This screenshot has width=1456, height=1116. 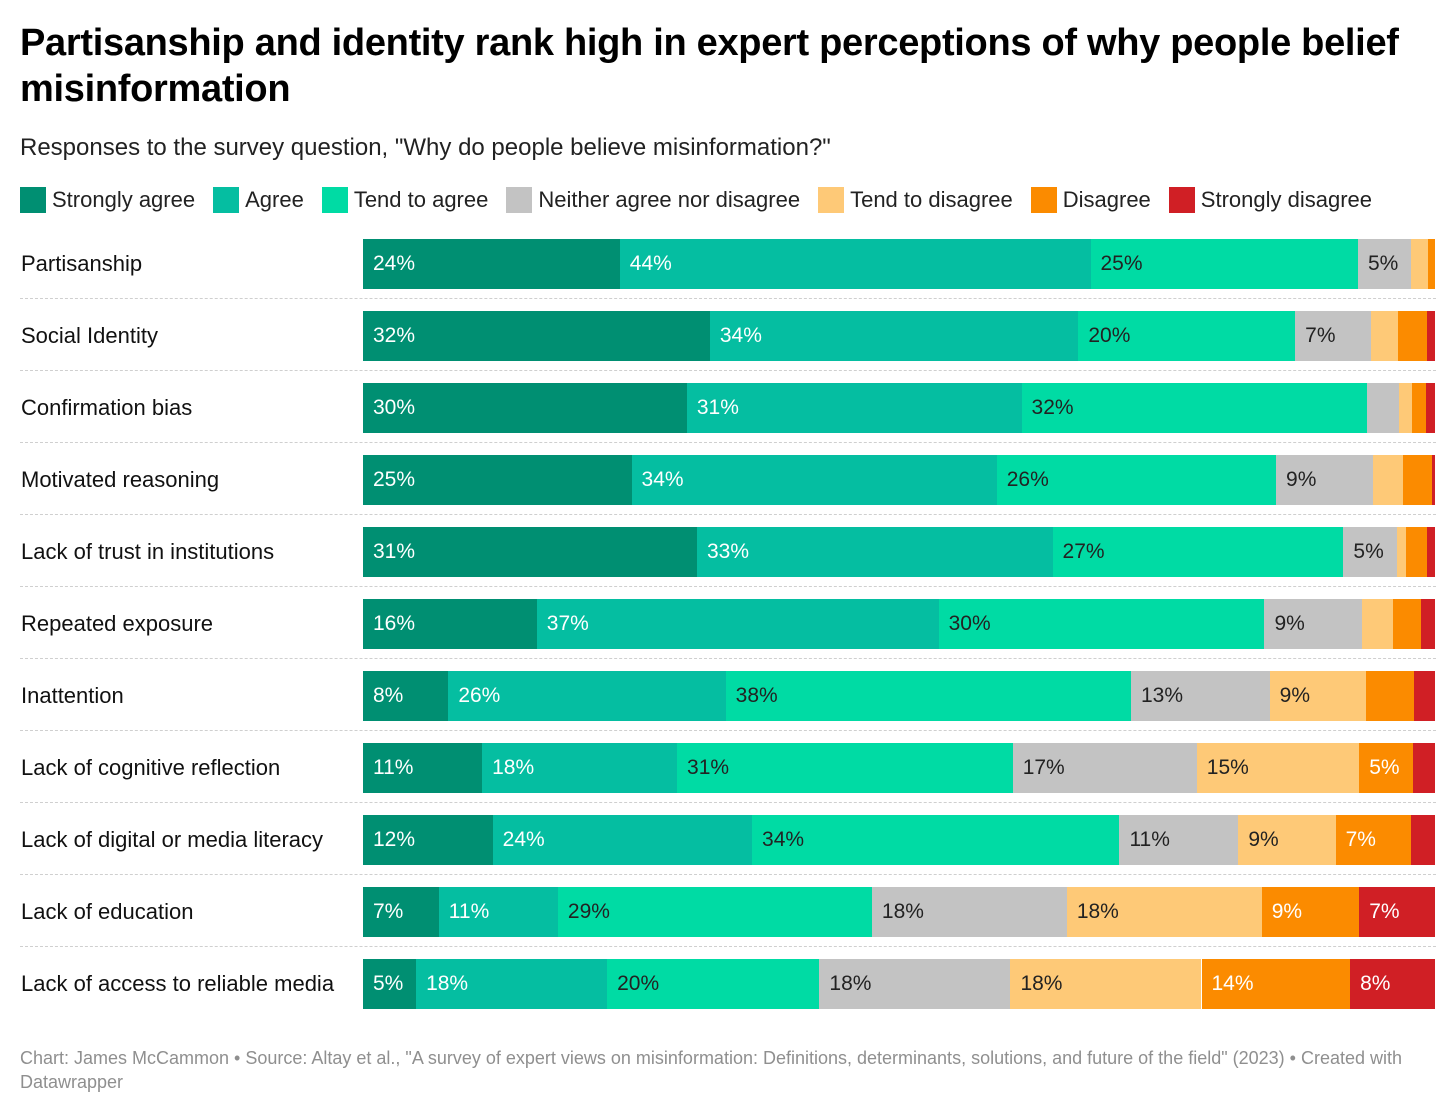 What do you see at coordinates (1136, 480) in the screenshot?
I see `bar-segment-tend-to-agree: 26%` at bounding box center [1136, 480].